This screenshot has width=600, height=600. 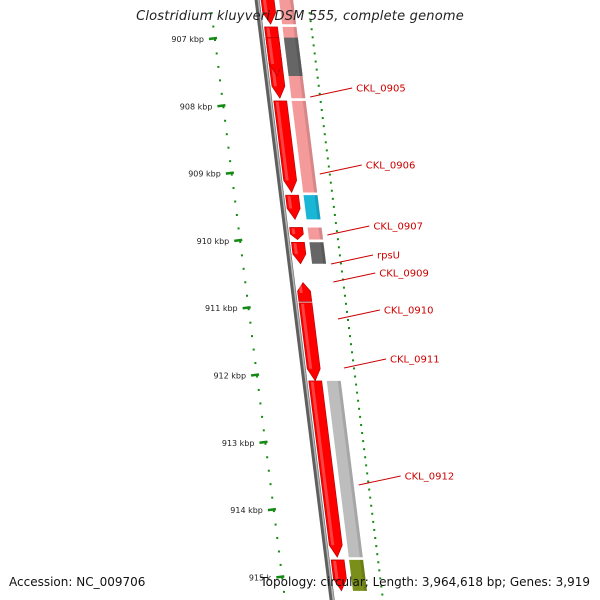 I want to click on gene-label: CKL_0907, so click(x=398, y=227).